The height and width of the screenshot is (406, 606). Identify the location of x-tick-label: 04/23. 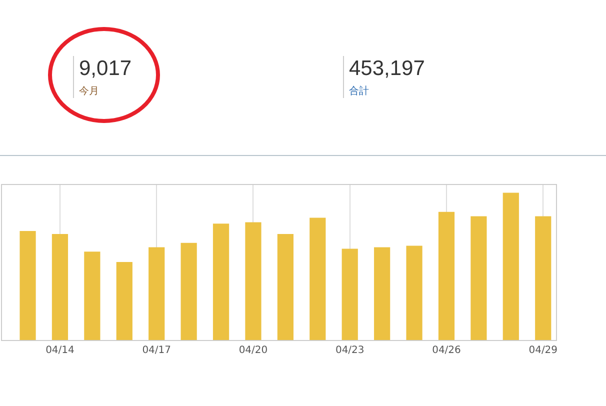
(349, 350).